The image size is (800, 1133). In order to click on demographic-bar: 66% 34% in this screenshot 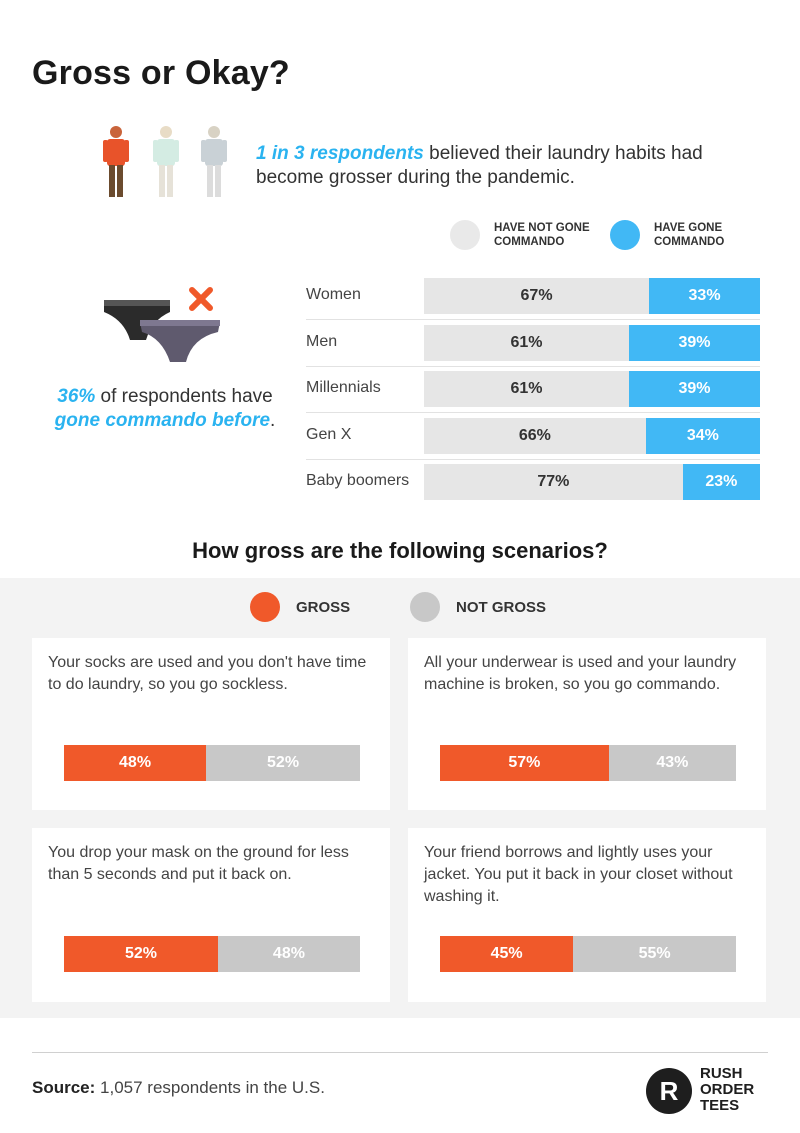, I will do `click(592, 435)`.